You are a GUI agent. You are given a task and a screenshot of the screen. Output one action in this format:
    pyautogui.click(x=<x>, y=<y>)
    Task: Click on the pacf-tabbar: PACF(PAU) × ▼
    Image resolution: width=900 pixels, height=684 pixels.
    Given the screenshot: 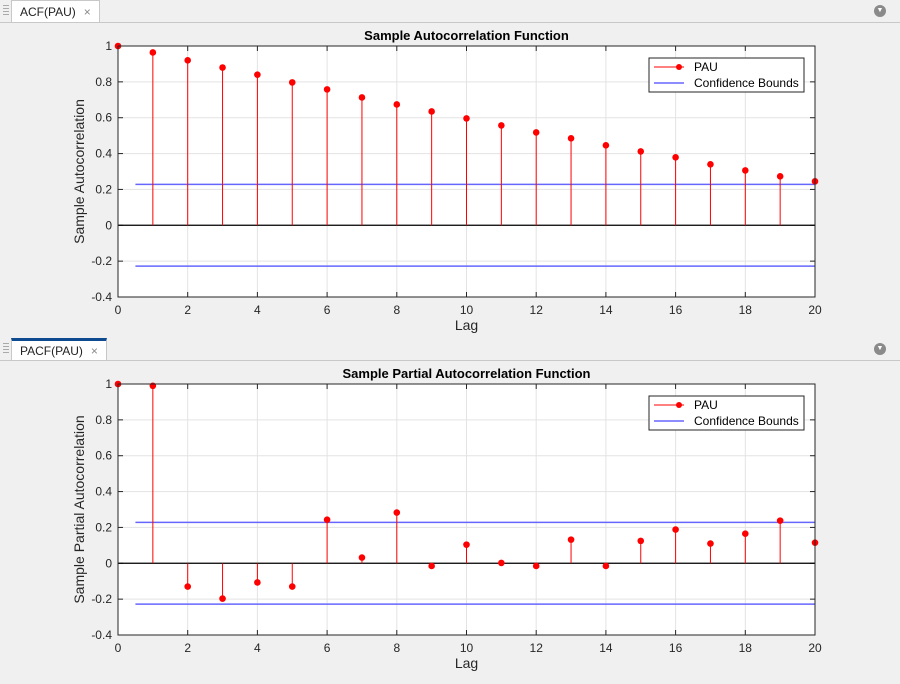 What is the action you would take?
    pyautogui.click(x=450, y=349)
    